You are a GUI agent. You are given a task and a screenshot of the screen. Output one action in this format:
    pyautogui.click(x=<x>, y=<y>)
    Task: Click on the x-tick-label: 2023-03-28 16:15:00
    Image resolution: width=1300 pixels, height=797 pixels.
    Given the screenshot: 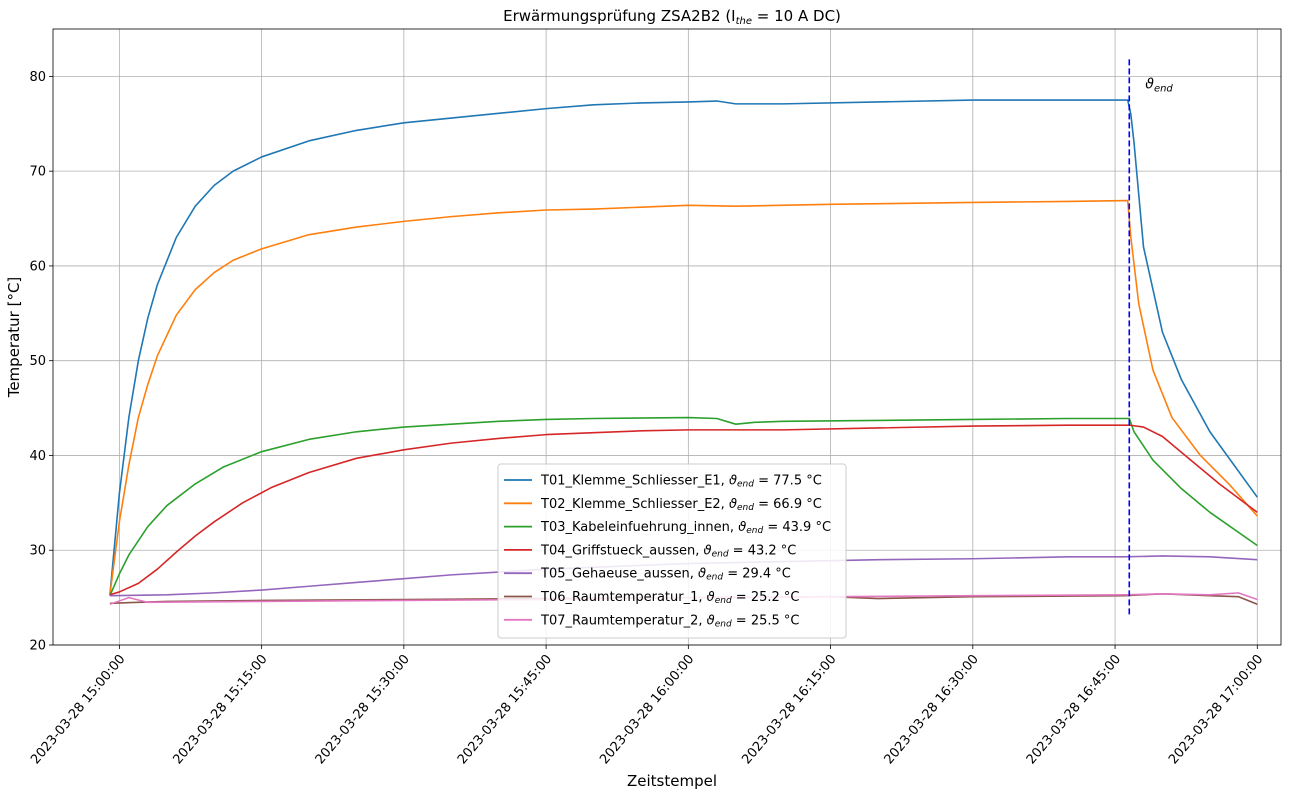 What is the action you would take?
    pyautogui.click(x=789, y=709)
    